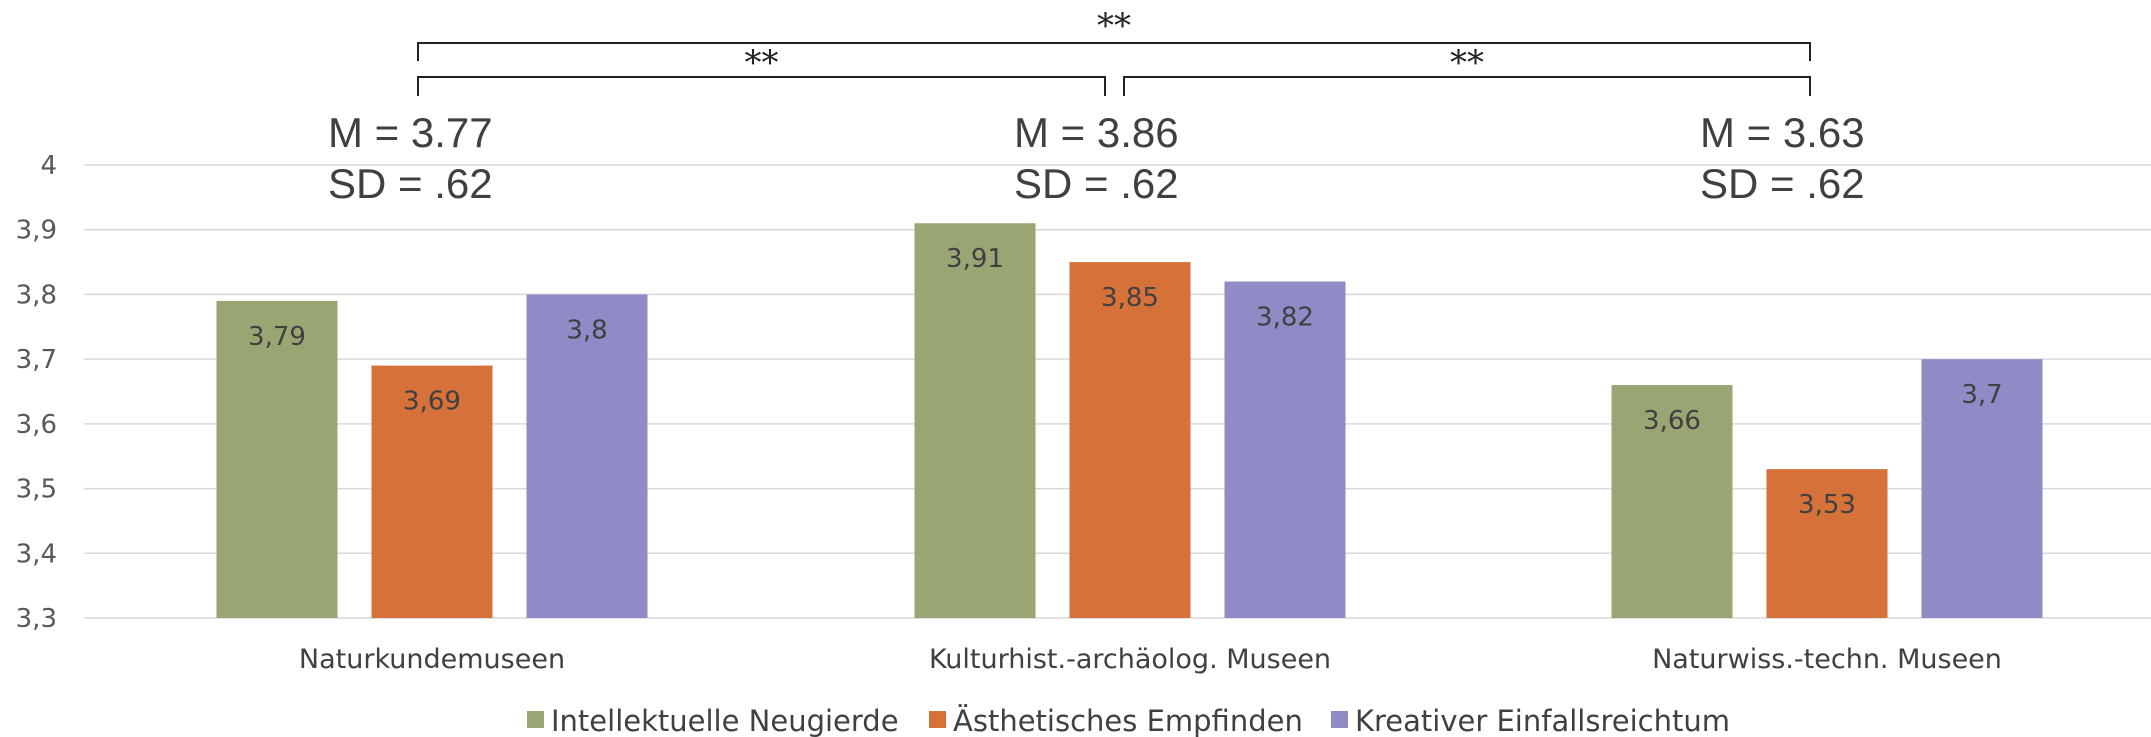  I want to click on mean-annotation: M = 3.86, so click(1096, 132).